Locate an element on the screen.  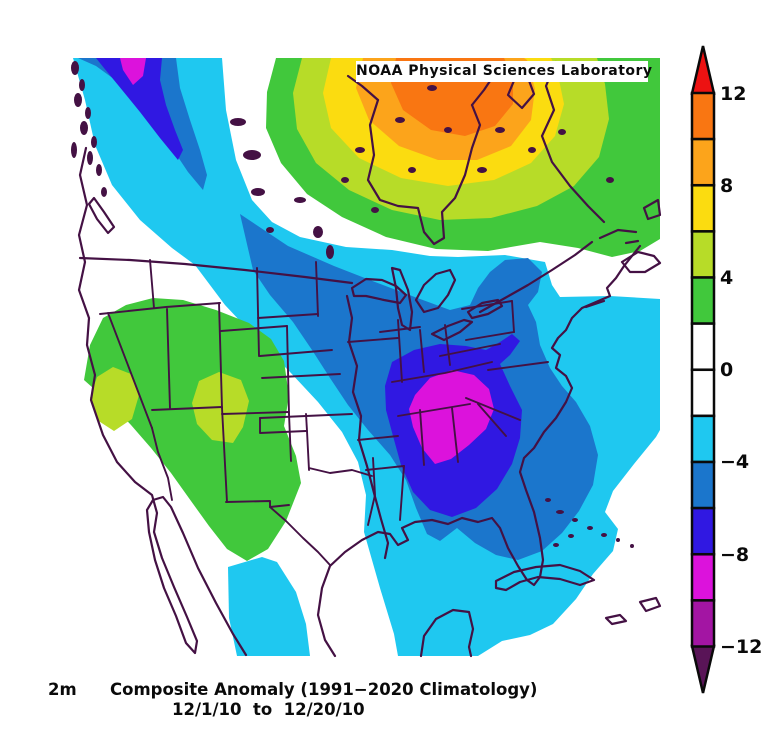
ungava-bay is located at coordinates (521, 92).